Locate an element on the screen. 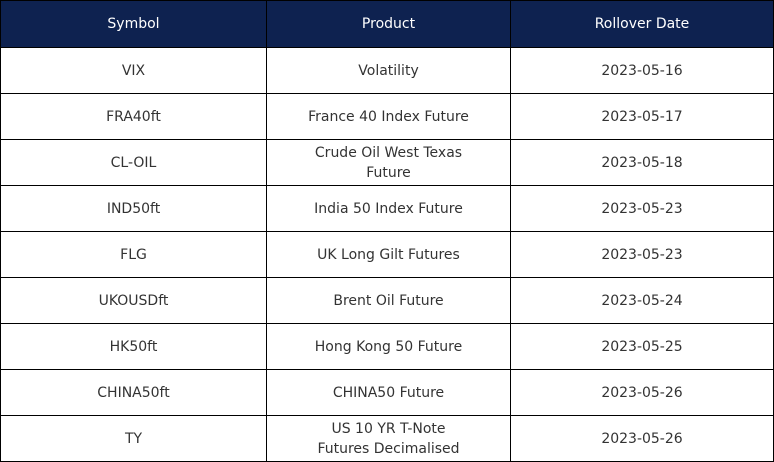 This screenshot has width=774, height=462. header-row: Symbol Product Rollover Date is located at coordinates (387, 24).